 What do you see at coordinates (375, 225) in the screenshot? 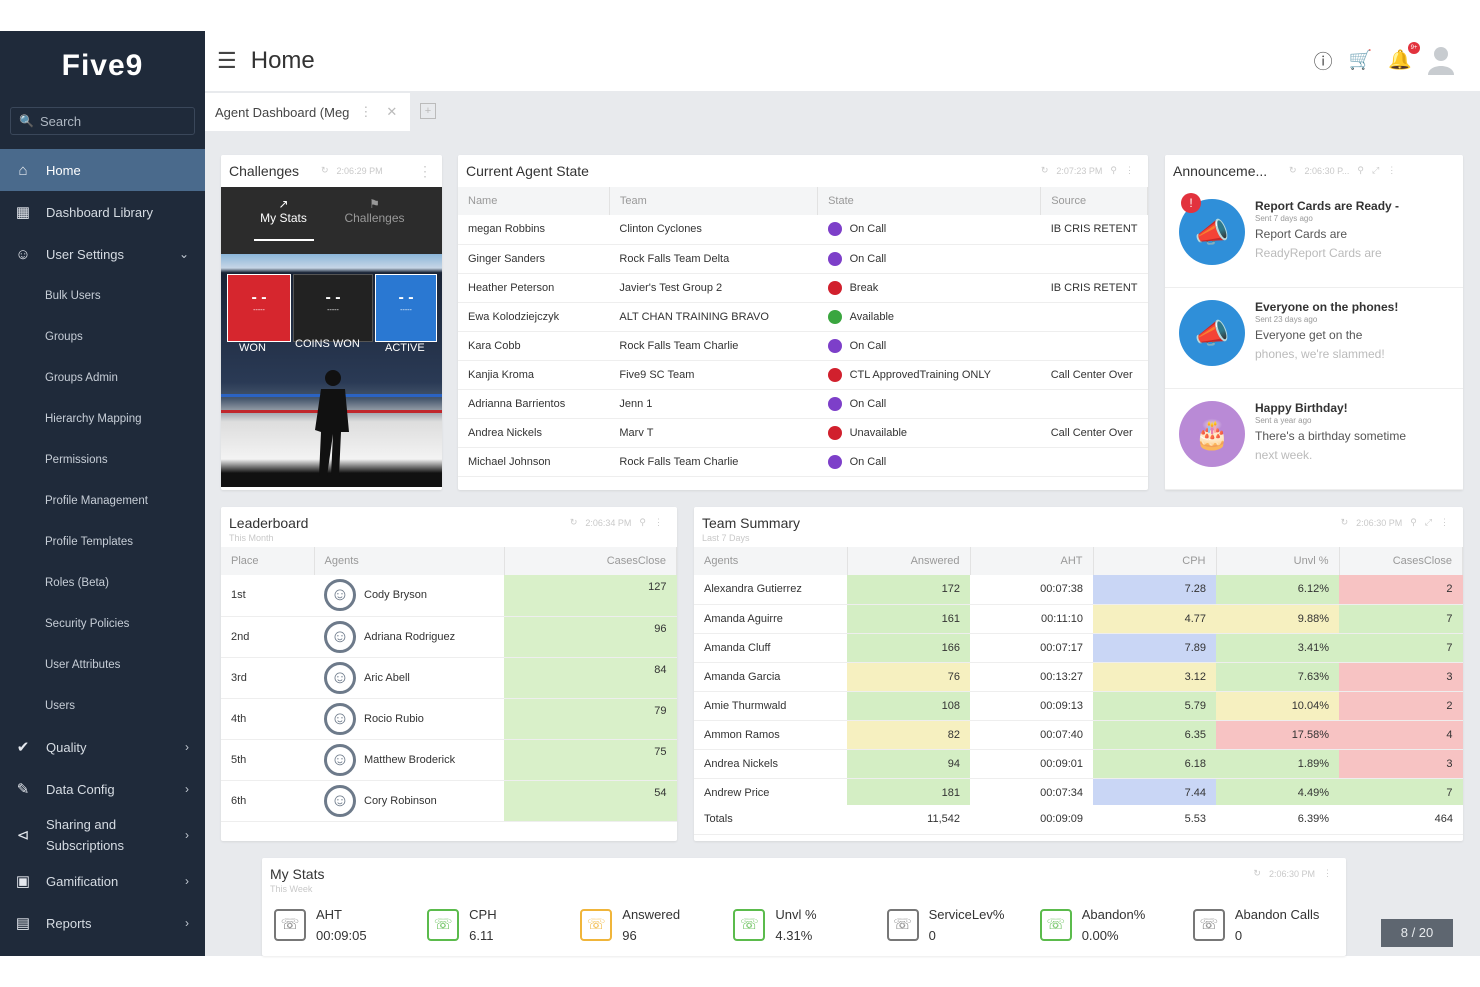
I see `tab-challenges: ⚑ Challenges` at bounding box center [375, 225].